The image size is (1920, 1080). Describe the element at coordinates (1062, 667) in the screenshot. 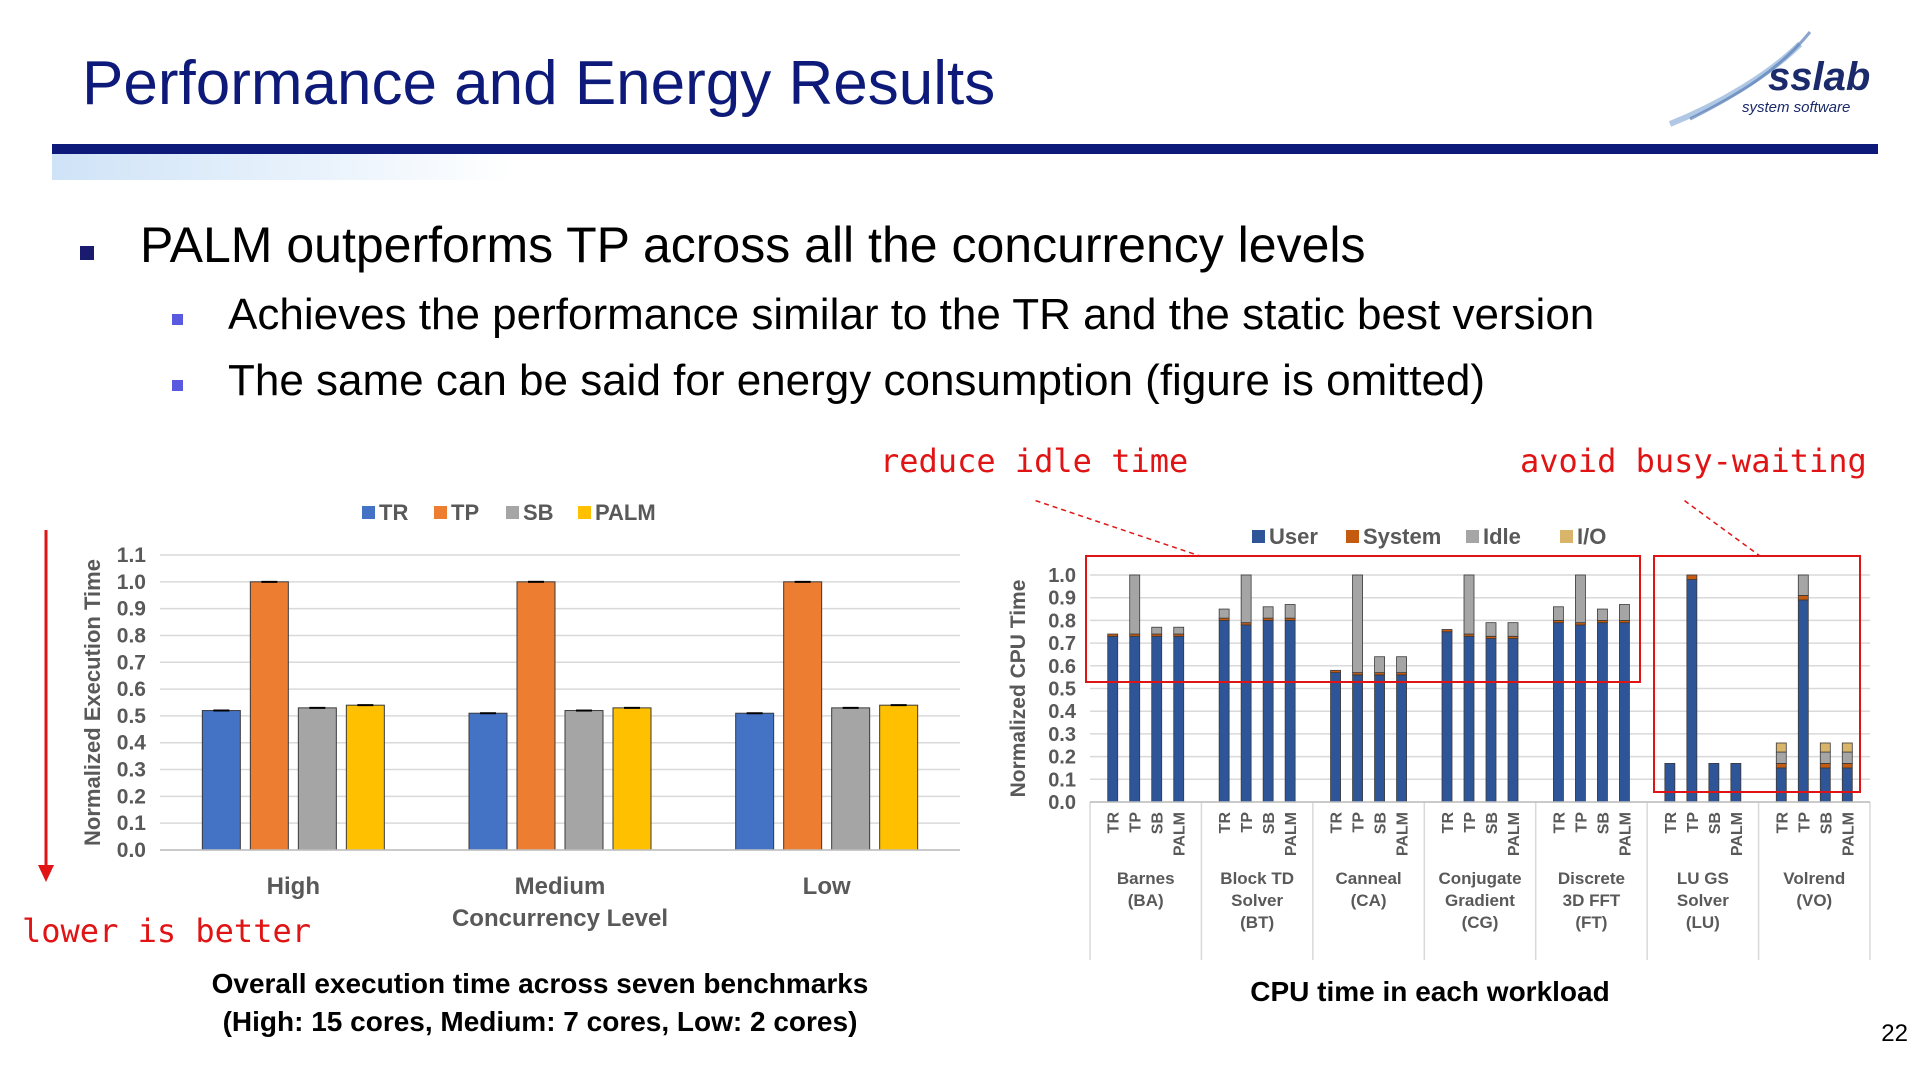

I see `y-tick-label: 0.6` at that location.